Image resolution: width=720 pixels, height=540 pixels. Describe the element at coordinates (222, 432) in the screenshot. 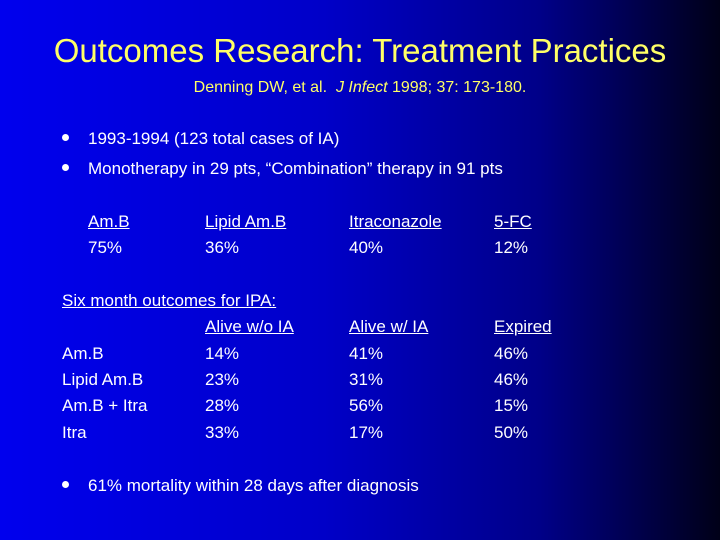

I see `outcomes-value: 33%` at that location.